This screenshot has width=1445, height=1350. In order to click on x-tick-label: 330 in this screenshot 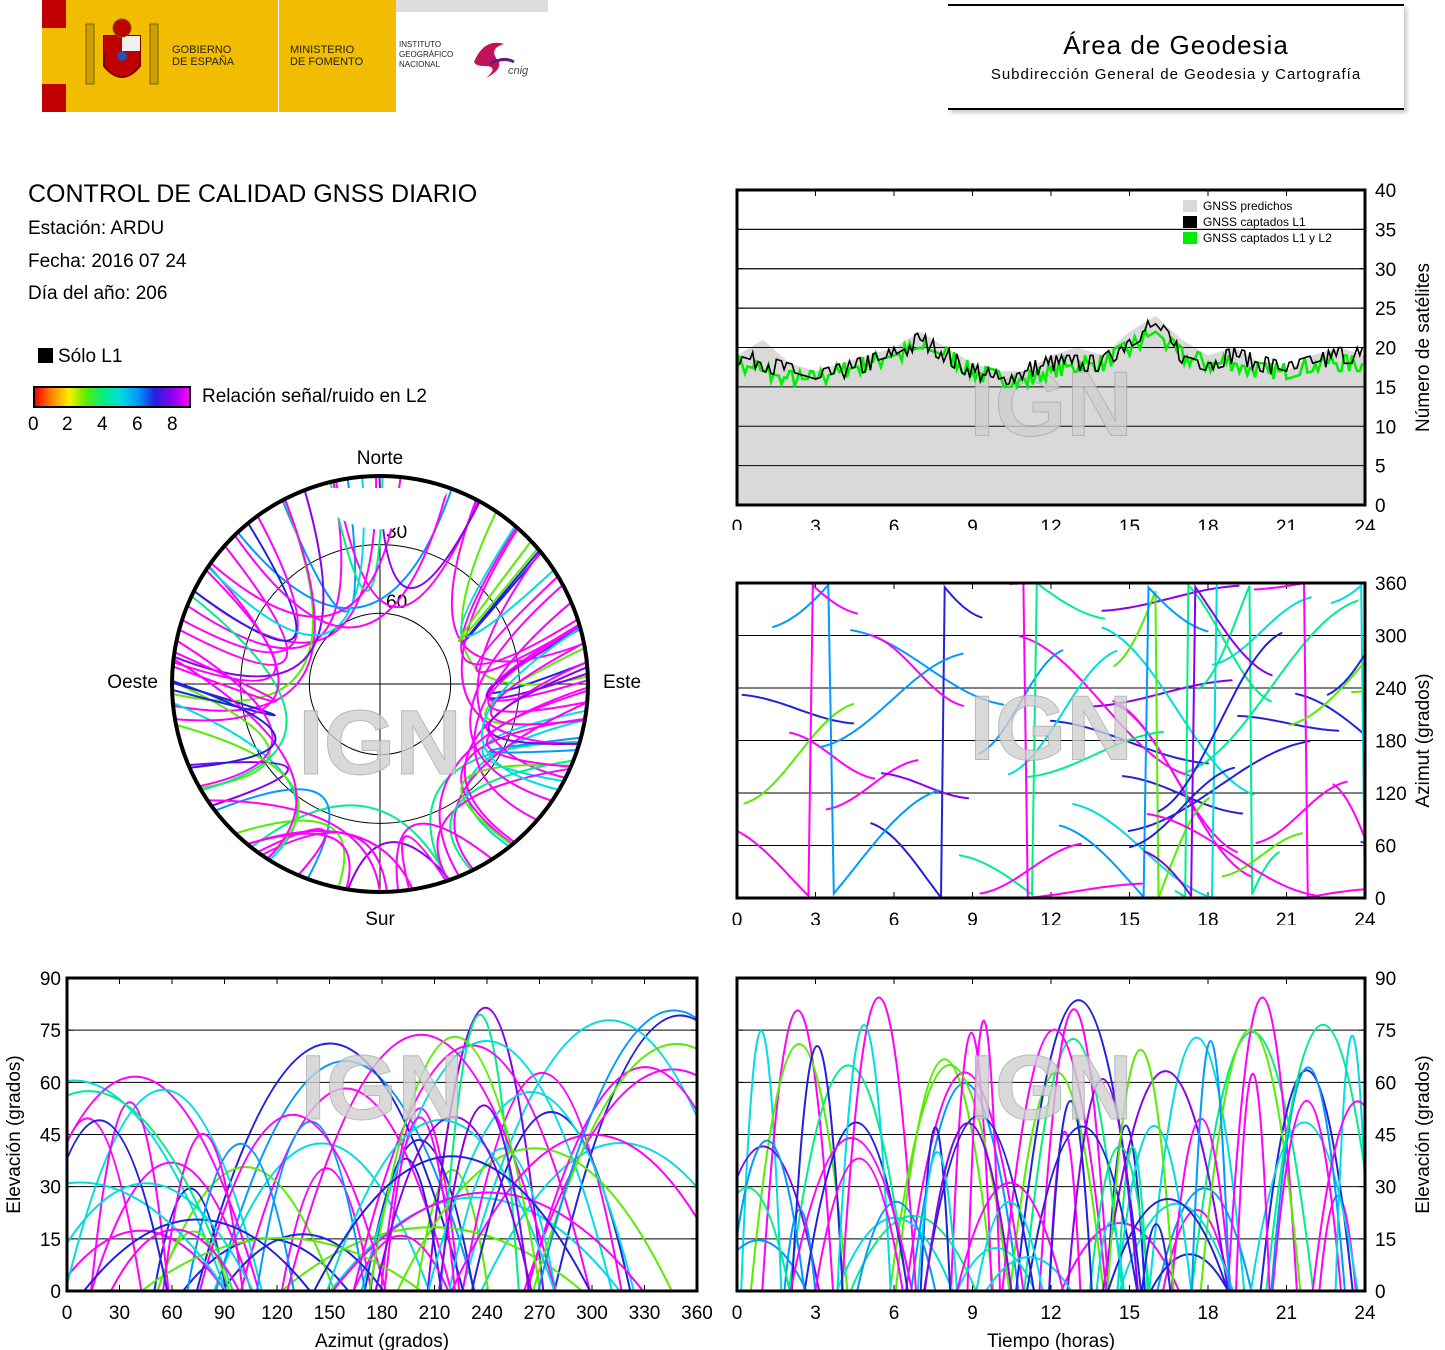, I will do `click(645, 1313)`.